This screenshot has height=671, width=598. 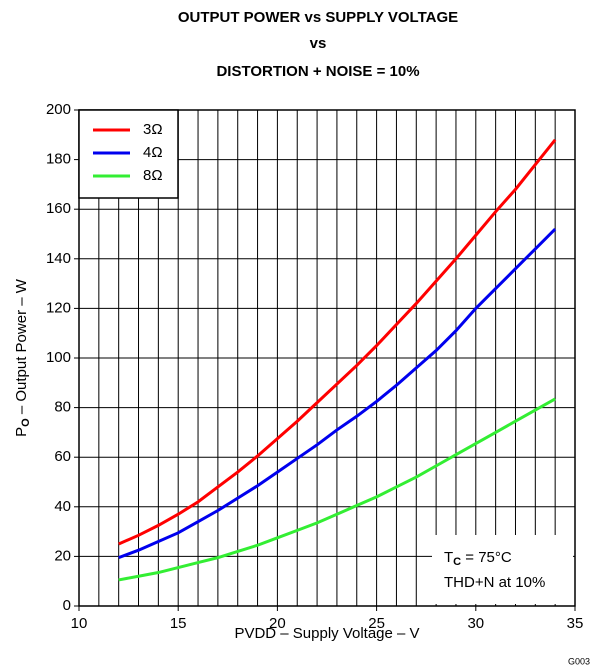 What do you see at coordinates (26, 422) in the screenshot?
I see `y-label-sub: O` at bounding box center [26, 422].